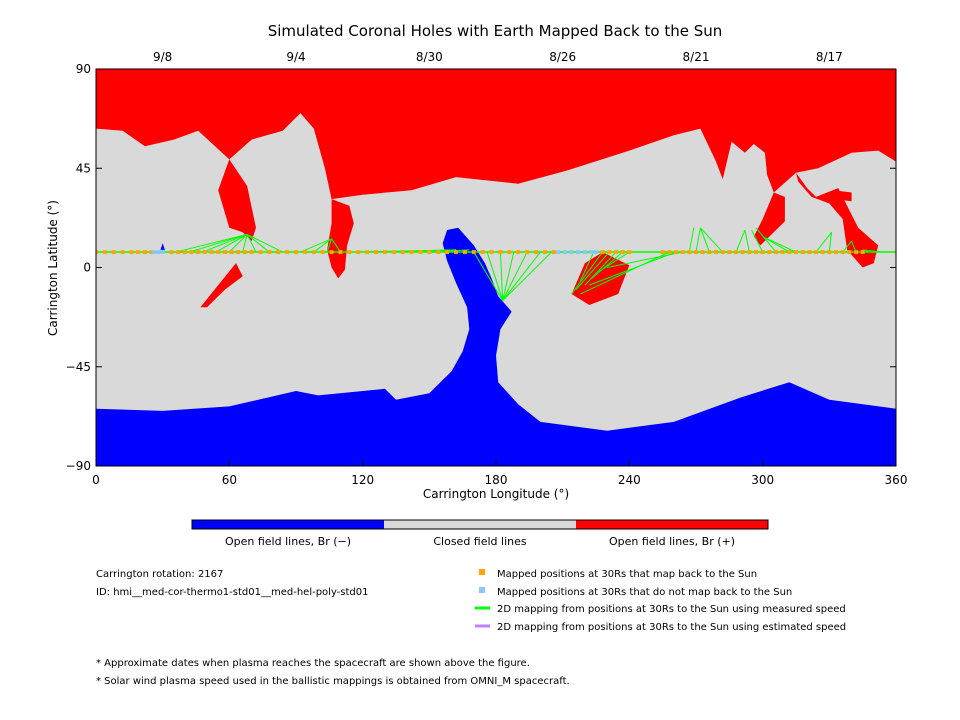 The width and height of the screenshot is (960, 720). Describe the element at coordinates (288, 541) in the screenshot. I see `colorbar-label-open-negative: Open field lines, Br (−)` at that location.